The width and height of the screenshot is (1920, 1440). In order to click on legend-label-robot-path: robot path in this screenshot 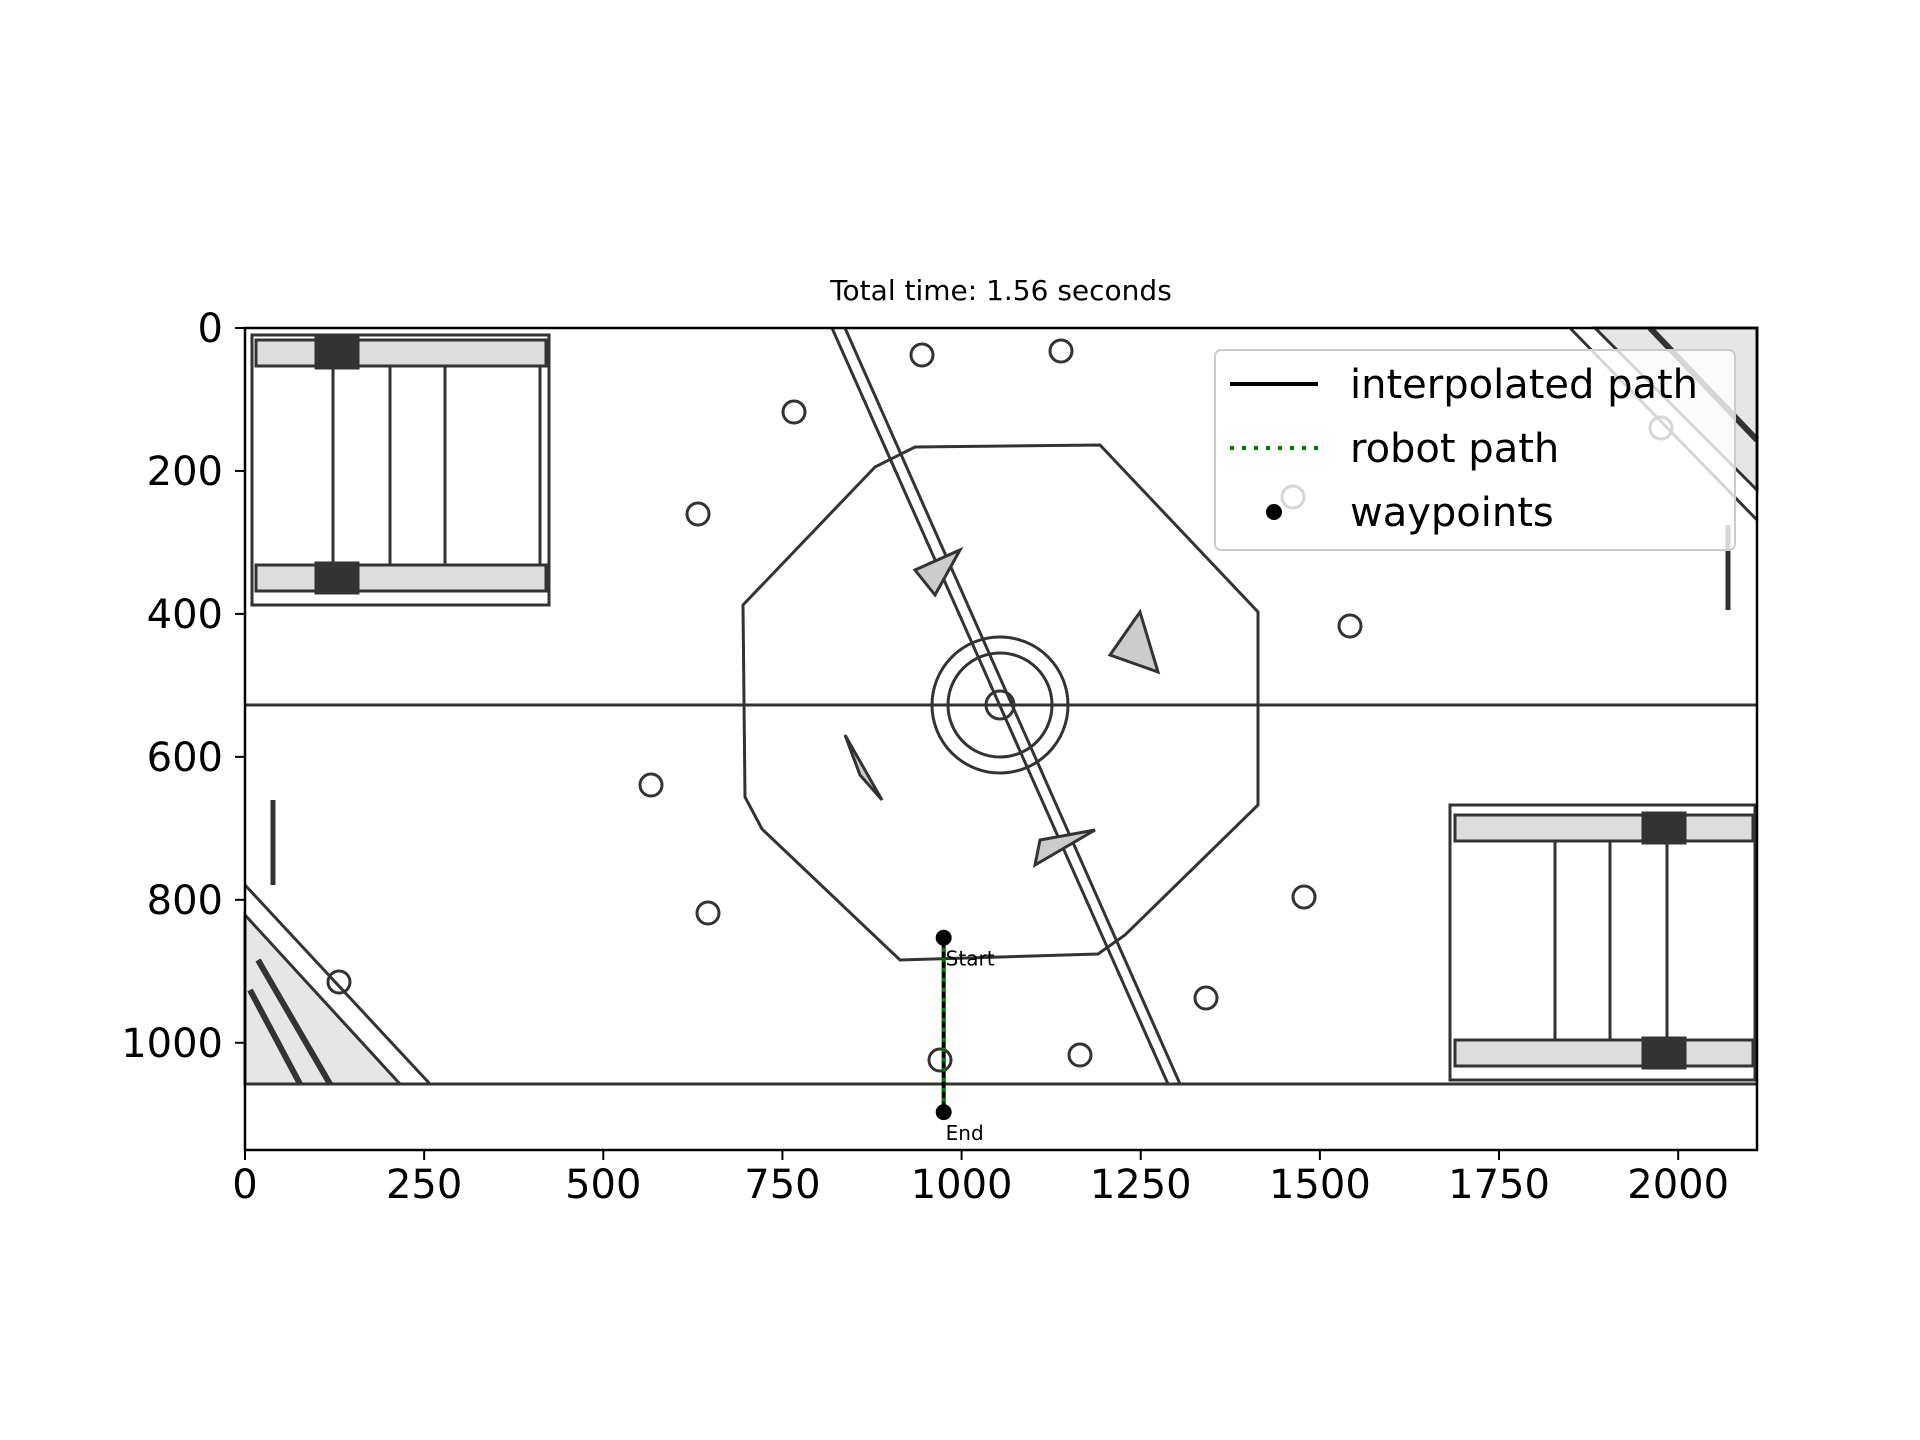, I will do `click(1454, 449)`.